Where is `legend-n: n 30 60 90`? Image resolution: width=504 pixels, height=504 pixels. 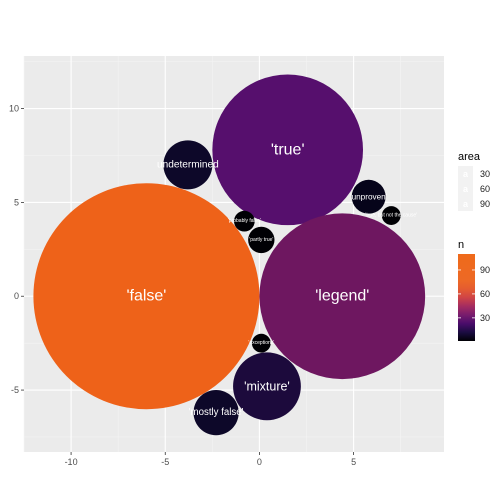 legend-n: n 30 60 90 is located at coordinates (474, 290).